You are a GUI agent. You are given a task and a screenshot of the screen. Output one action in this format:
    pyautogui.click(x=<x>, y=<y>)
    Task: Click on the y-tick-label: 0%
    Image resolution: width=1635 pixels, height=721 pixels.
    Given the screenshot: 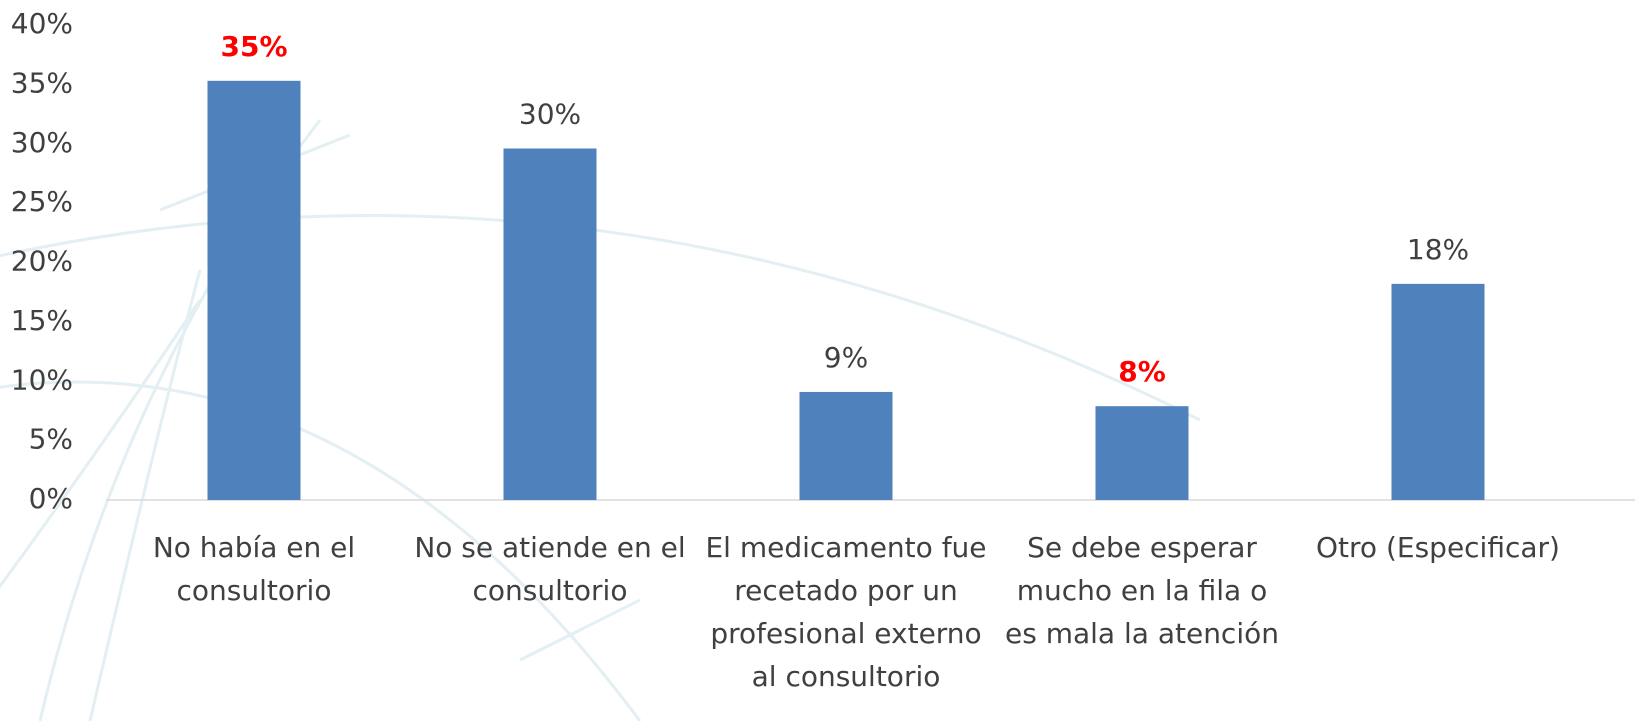 What is the action you would take?
    pyautogui.click(x=51, y=498)
    